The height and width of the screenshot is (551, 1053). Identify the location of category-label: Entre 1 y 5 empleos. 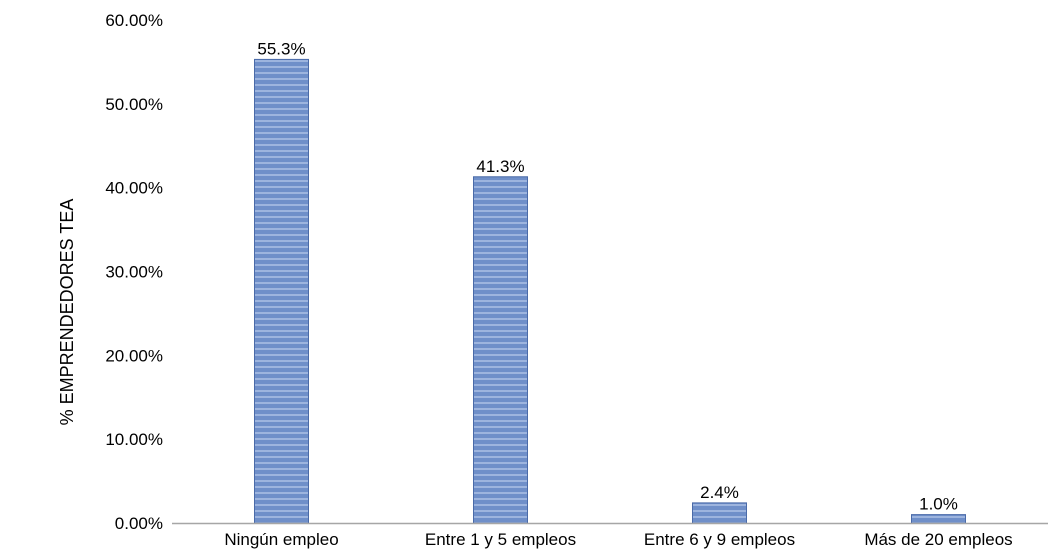
(500, 539).